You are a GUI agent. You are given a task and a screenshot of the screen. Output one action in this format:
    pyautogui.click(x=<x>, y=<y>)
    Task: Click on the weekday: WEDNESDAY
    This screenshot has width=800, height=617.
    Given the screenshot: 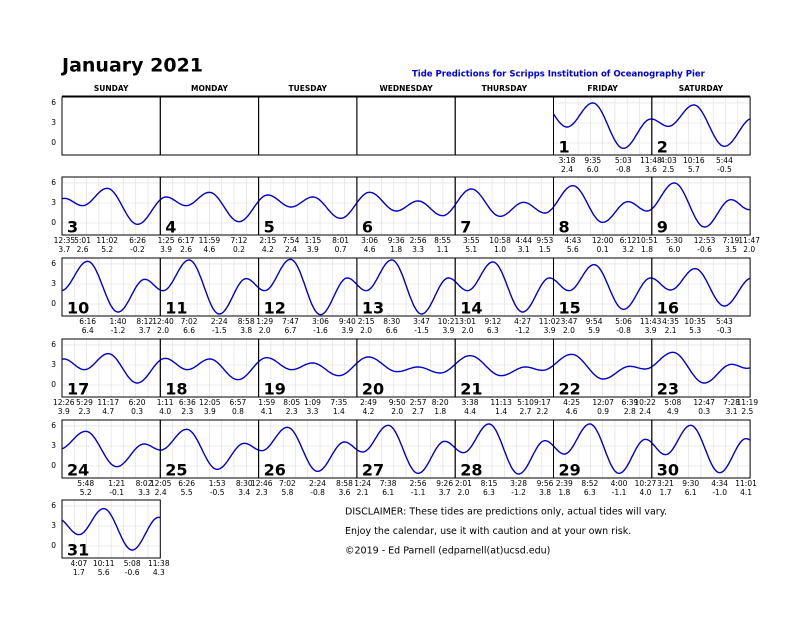 What is the action you would take?
    pyautogui.click(x=406, y=88)
    